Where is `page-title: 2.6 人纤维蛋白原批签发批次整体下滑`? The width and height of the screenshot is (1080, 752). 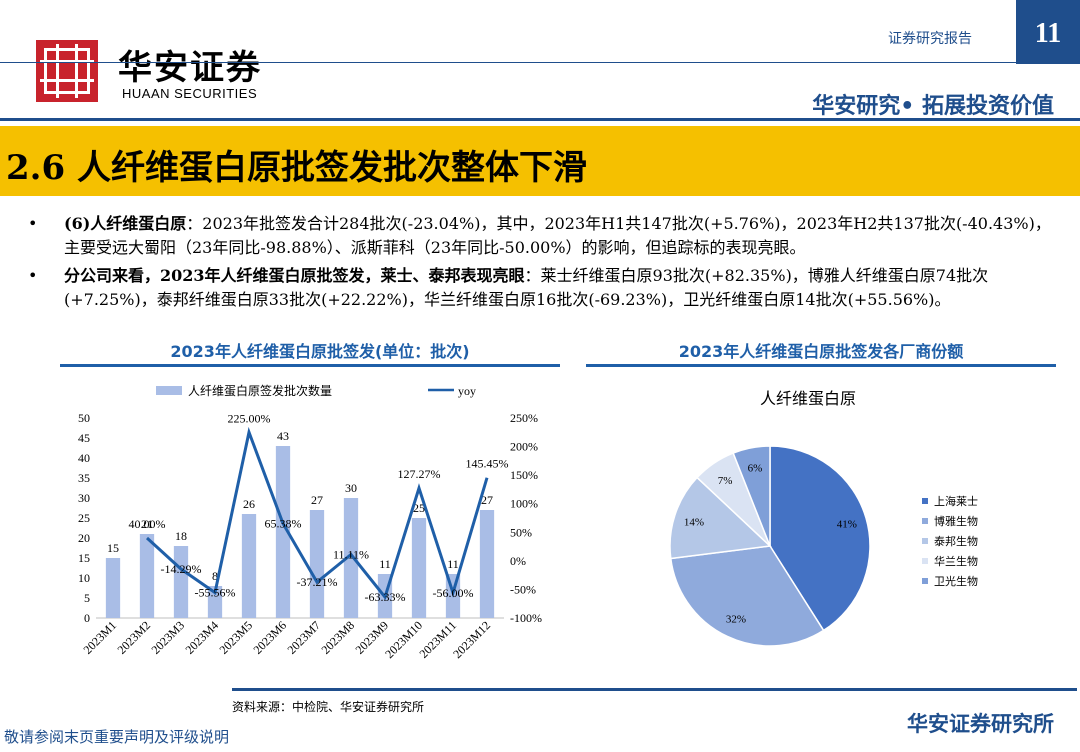
page-title: 2.6 人纤维蛋白原批签发批次整体下滑 is located at coordinates (296, 168).